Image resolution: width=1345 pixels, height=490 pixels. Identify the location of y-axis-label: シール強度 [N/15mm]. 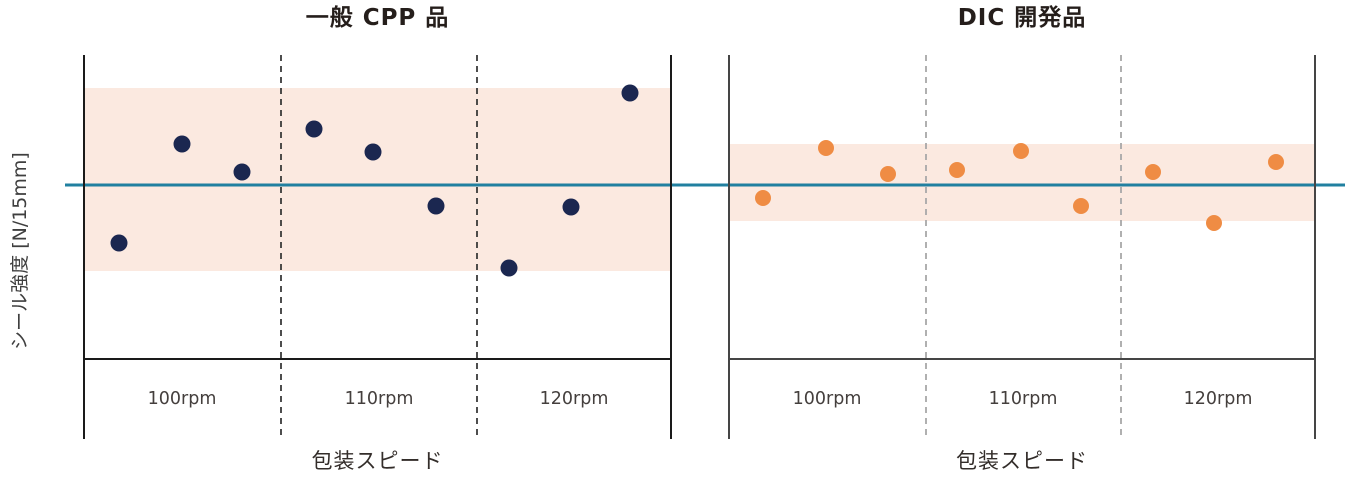
(20, 251).